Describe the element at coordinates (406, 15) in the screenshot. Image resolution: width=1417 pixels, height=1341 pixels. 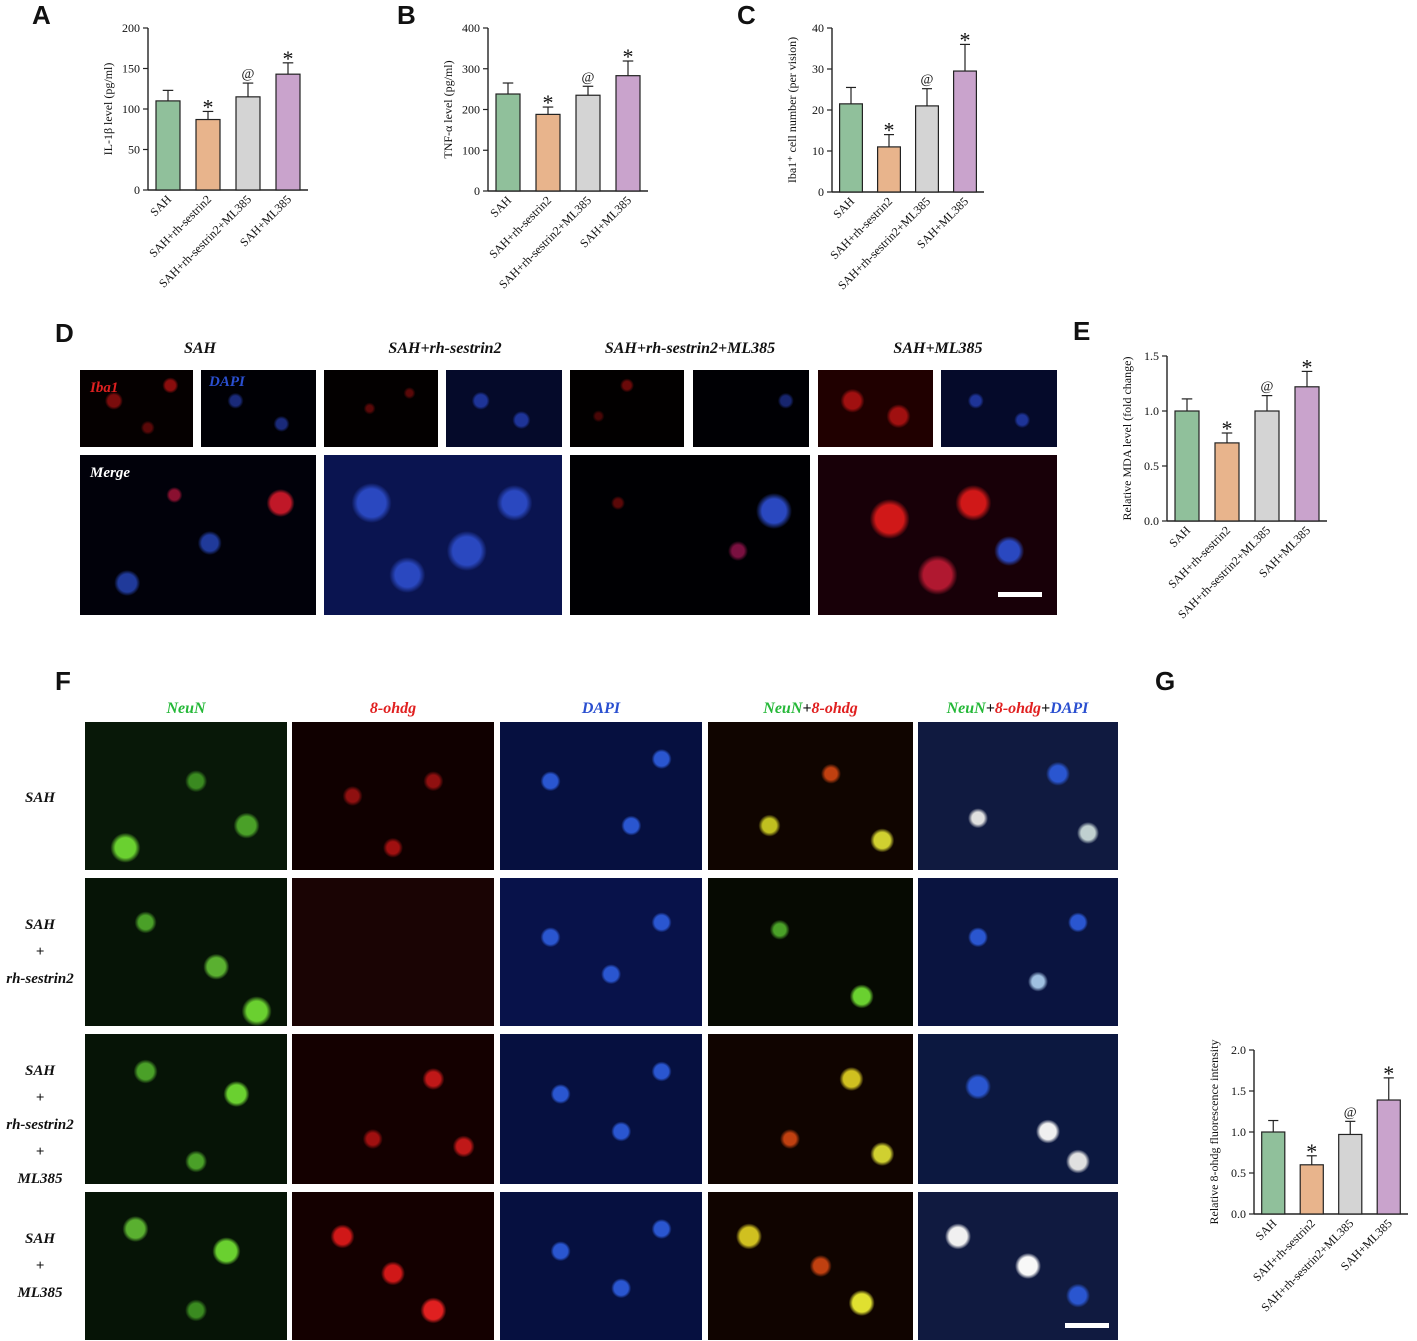
I see `panel-letter-b: B` at that location.